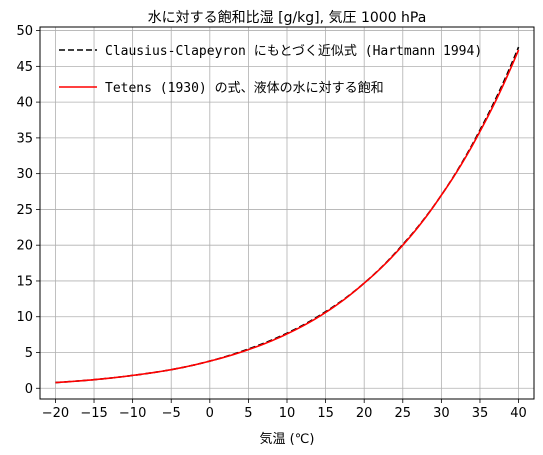  Describe the element at coordinates (29, 389) in the screenshot. I see `y-tick-label: 0` at that location.